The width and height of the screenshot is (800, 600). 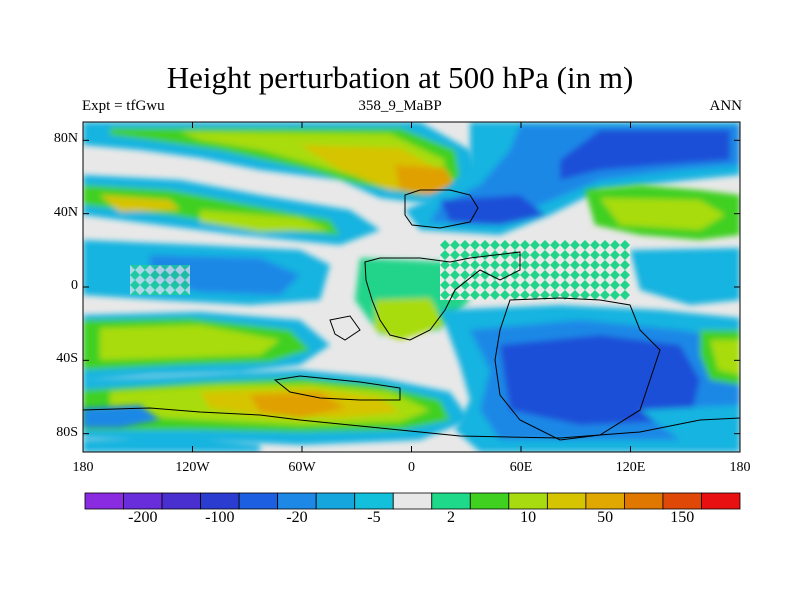 What do you see at coordinates (297, 517) in the screenshot?
I see `colorbar-label: -20` at bounding box center [297, 517].